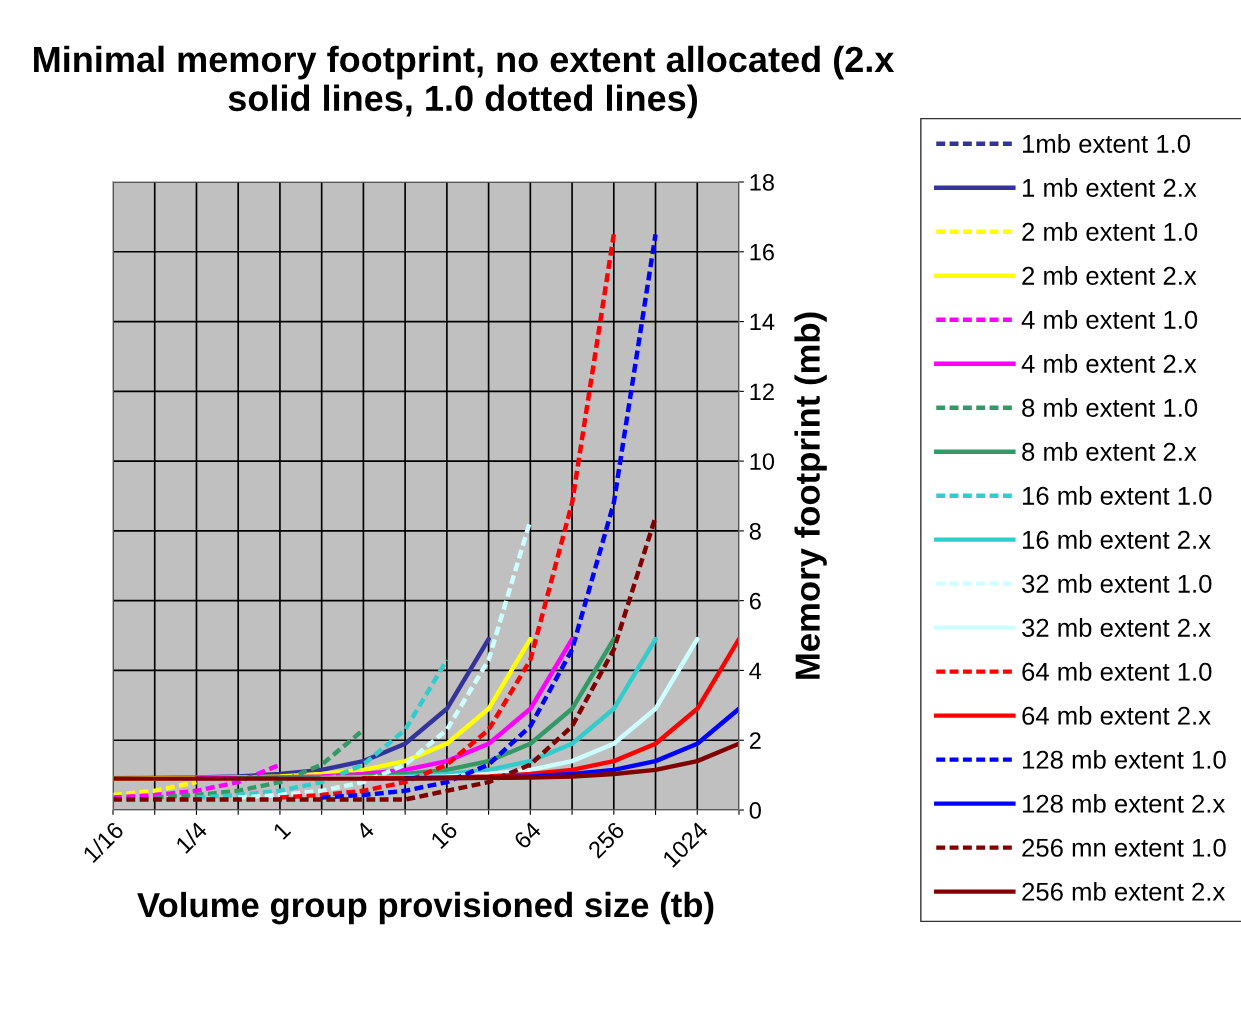 The height and width of the screenshot is (1023, 1241). Describe the element at coordinates (1116, 715) in the screenshot. I see `legend-label: 64 mb extent 2.x` at that location.